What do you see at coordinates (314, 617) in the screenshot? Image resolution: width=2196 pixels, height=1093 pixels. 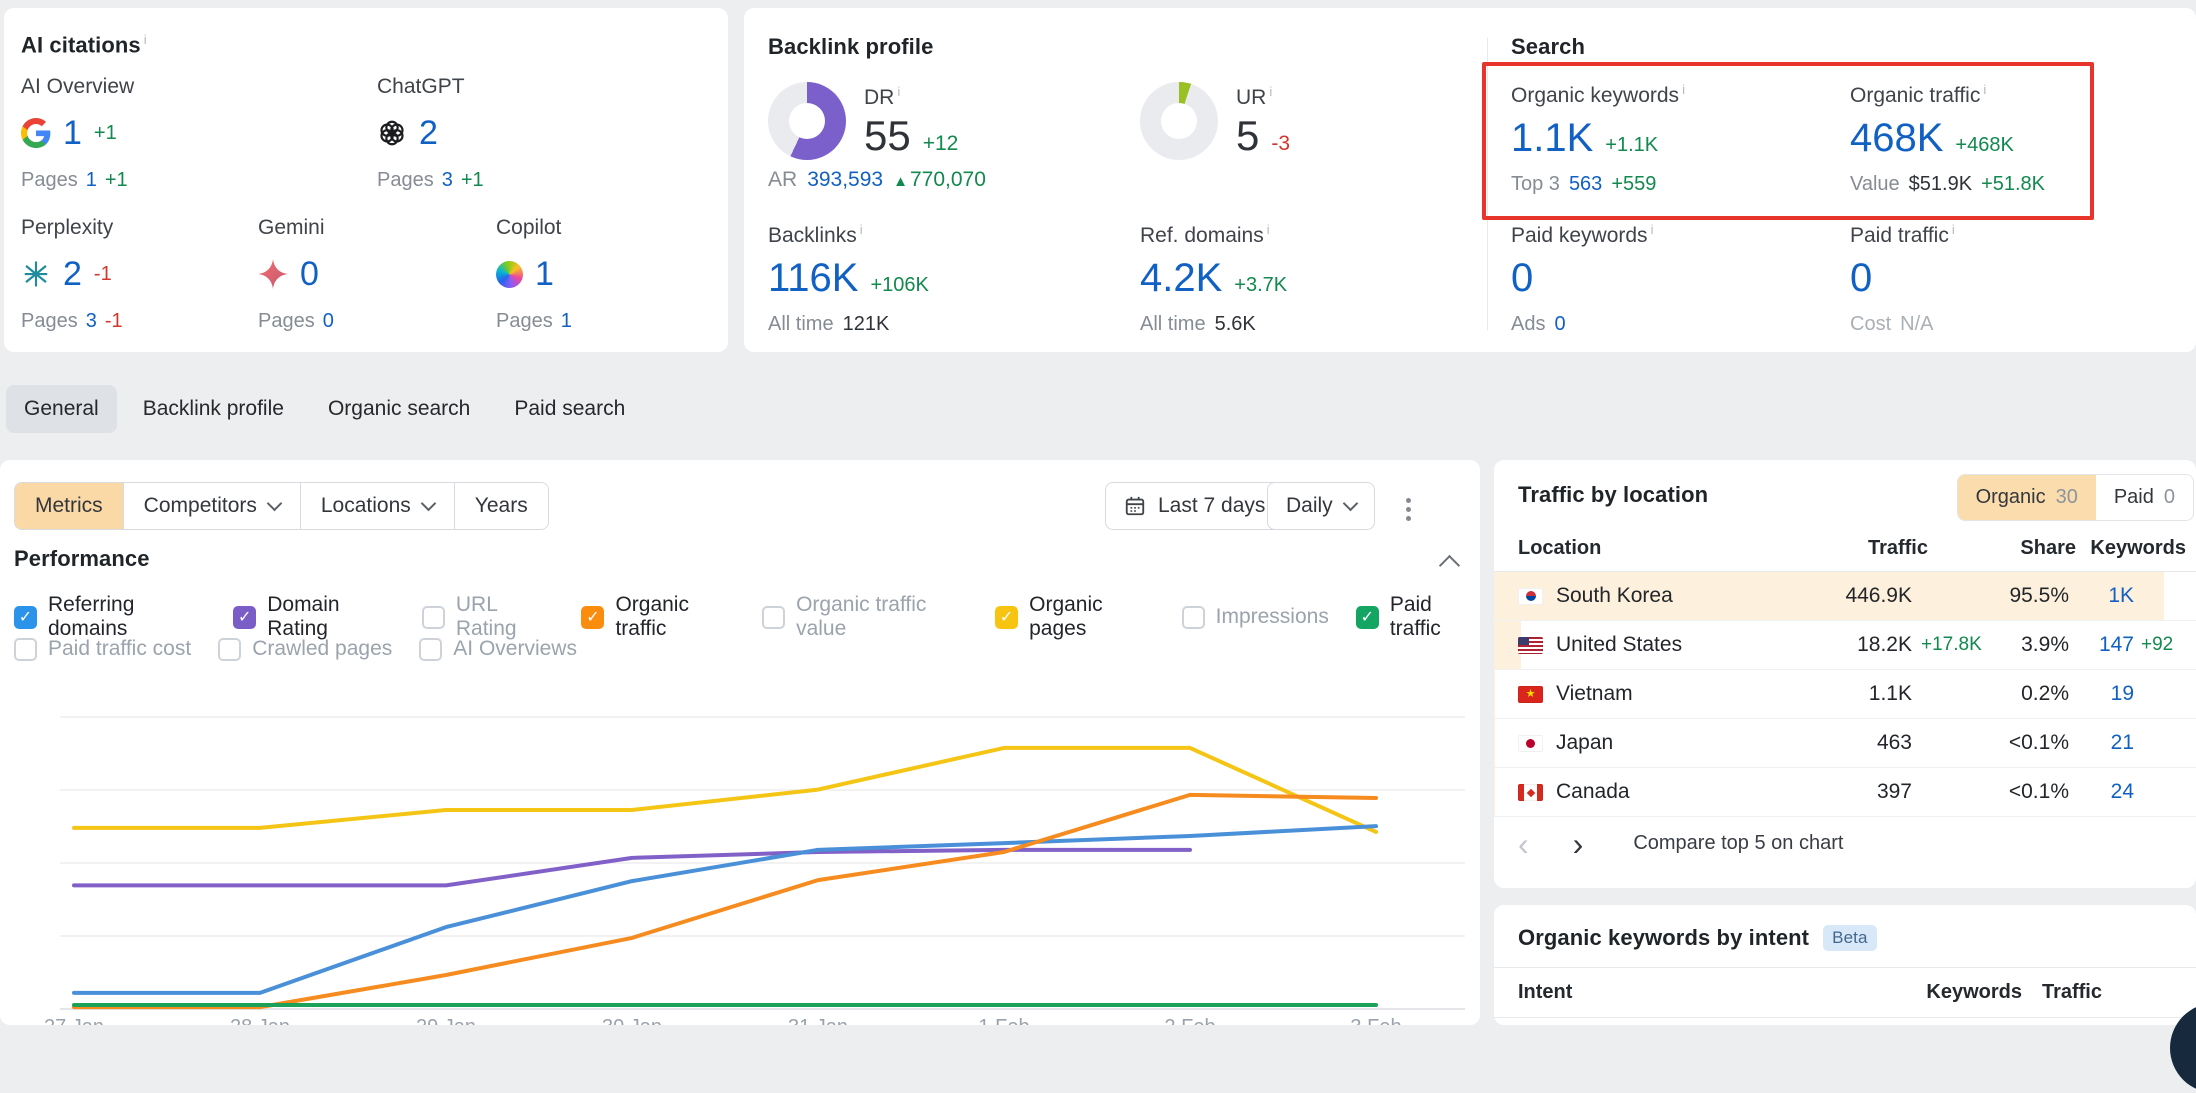 I see `performance-metric: Domain Rating` at bounding box center [314, 617].